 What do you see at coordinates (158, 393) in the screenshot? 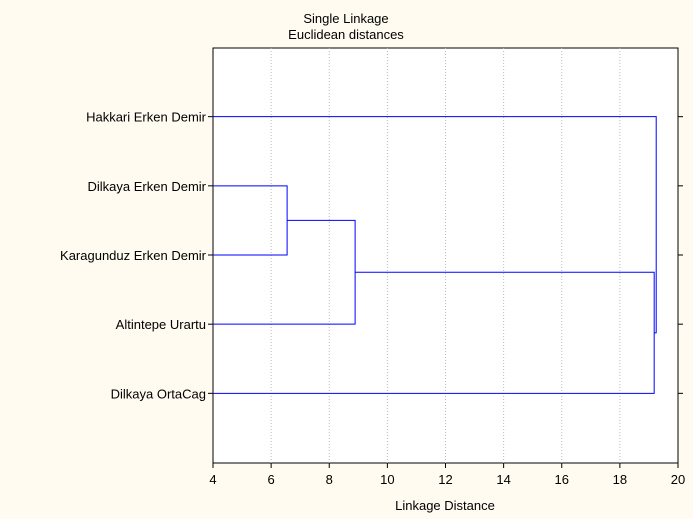
I see `leaf-label: Dilkaya OrtaCag` at bounding box center [158, 393].